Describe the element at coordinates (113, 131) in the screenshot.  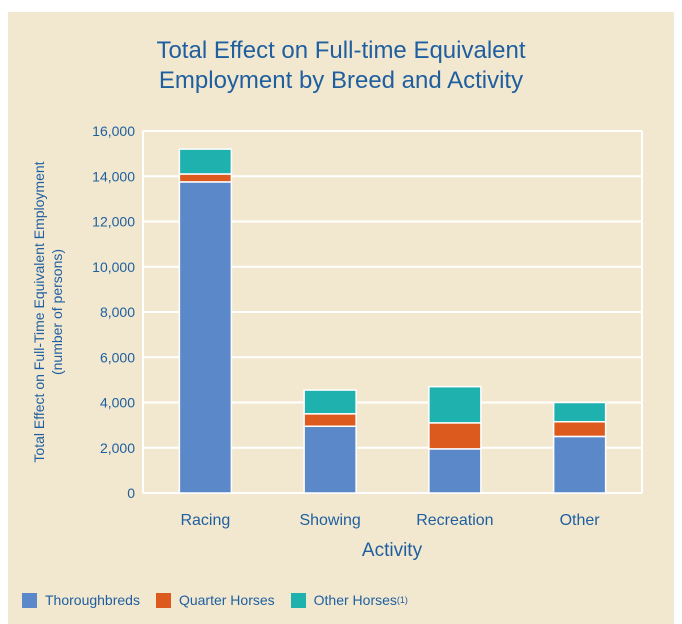
I see `y-tick-label: 16,000` at that location.